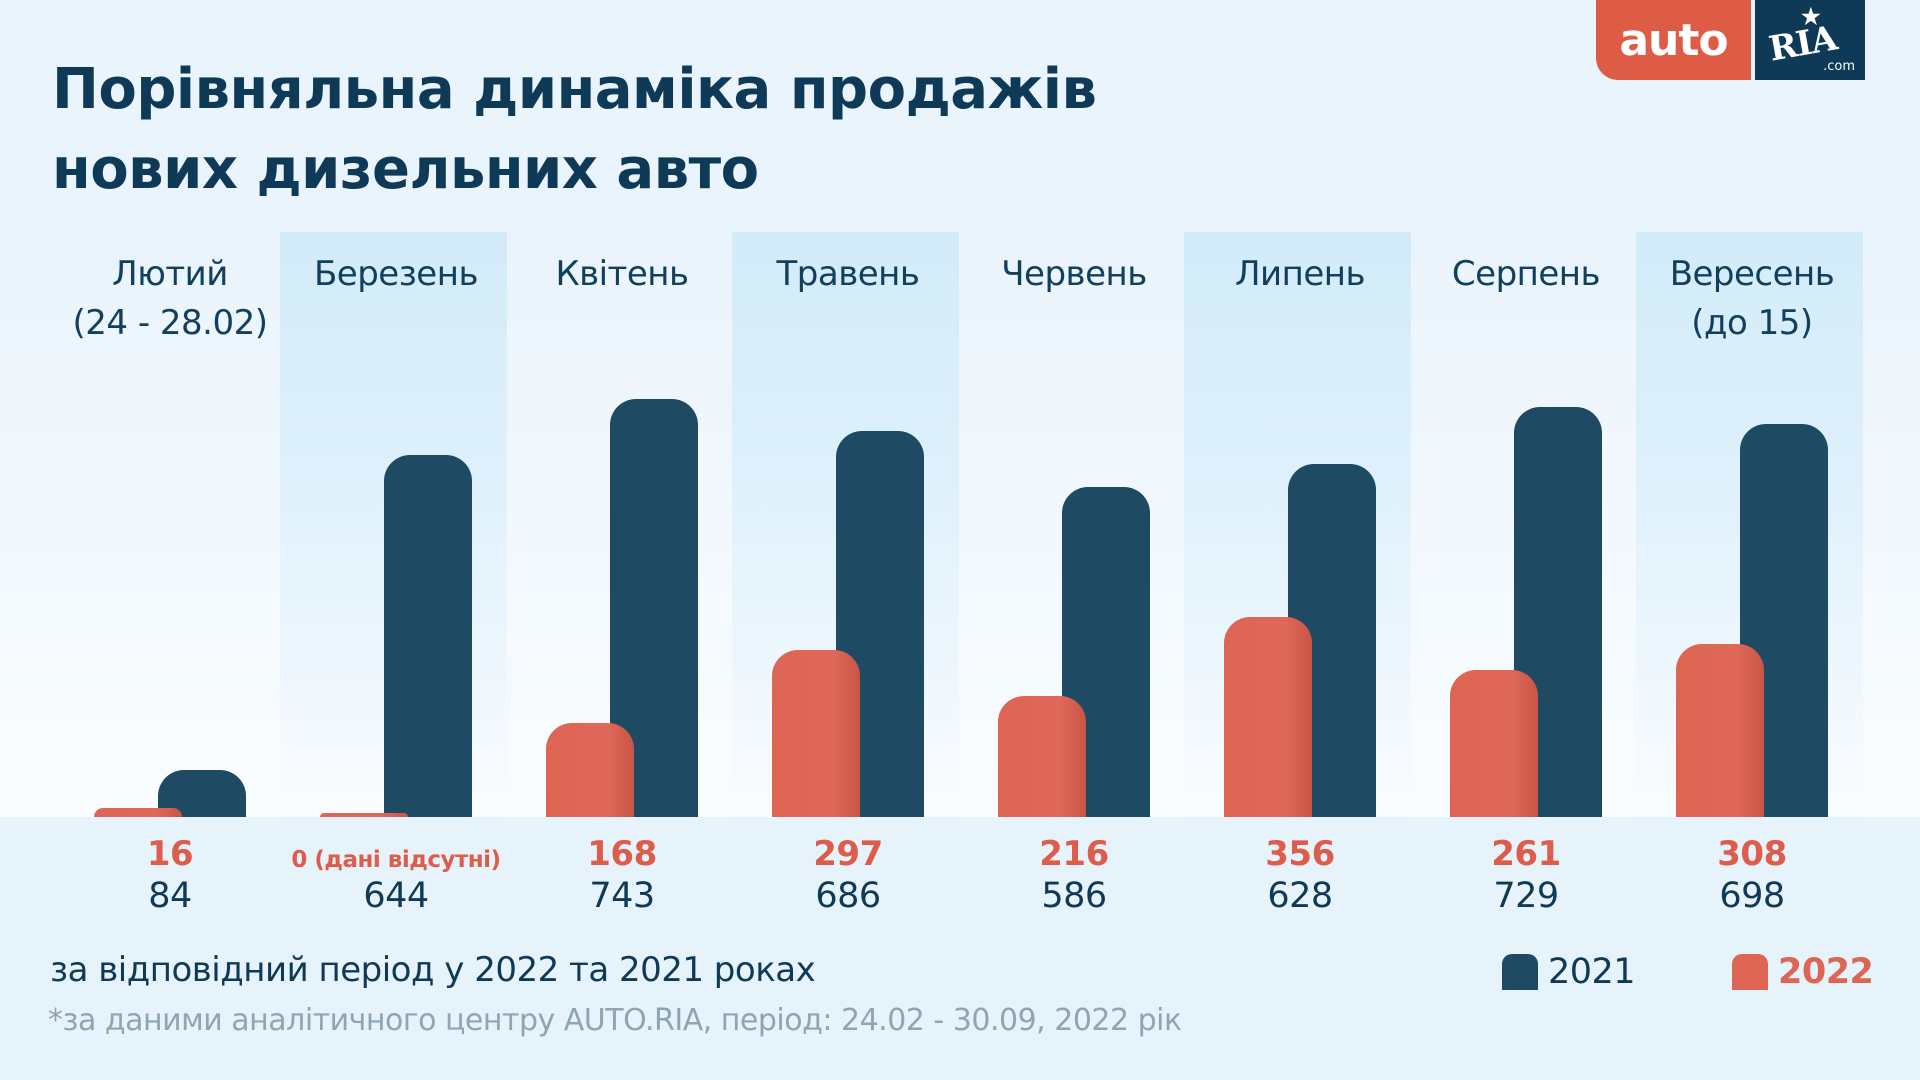 The image size is (1920, 1080). Describe the element at coordinates (1526, 896) in the screenshot. I see `value-label-2021: 729` at that location.